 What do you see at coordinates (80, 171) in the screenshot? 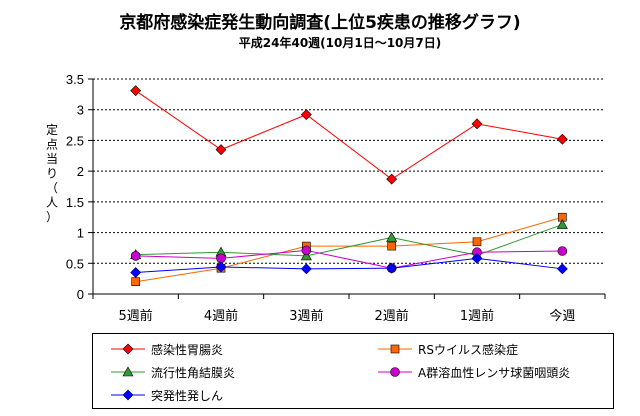
I see `y-tick-label: 2` at bounding box center [80, 171].